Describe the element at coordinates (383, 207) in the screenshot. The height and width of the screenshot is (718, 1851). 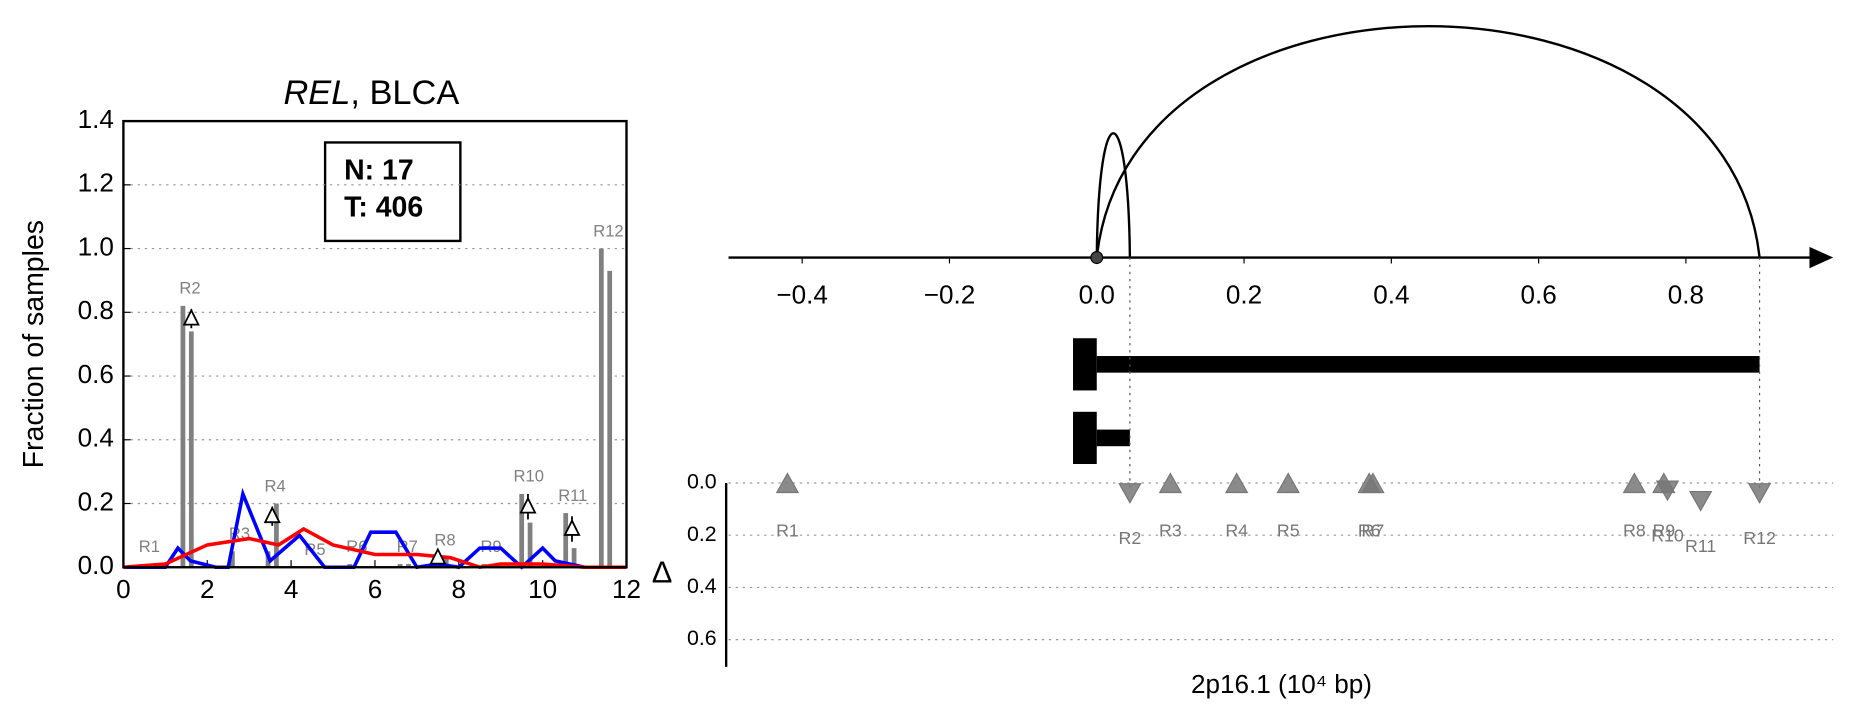
I see `annotation-t: T: 406` at that location.